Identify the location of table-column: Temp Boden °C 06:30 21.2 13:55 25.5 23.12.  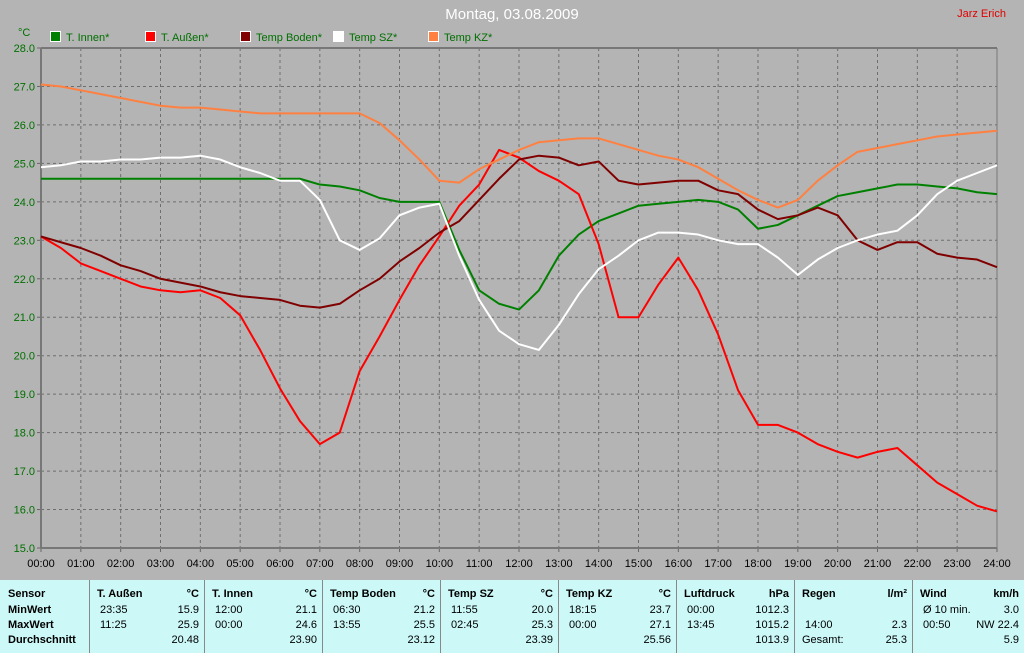
(382, 616).